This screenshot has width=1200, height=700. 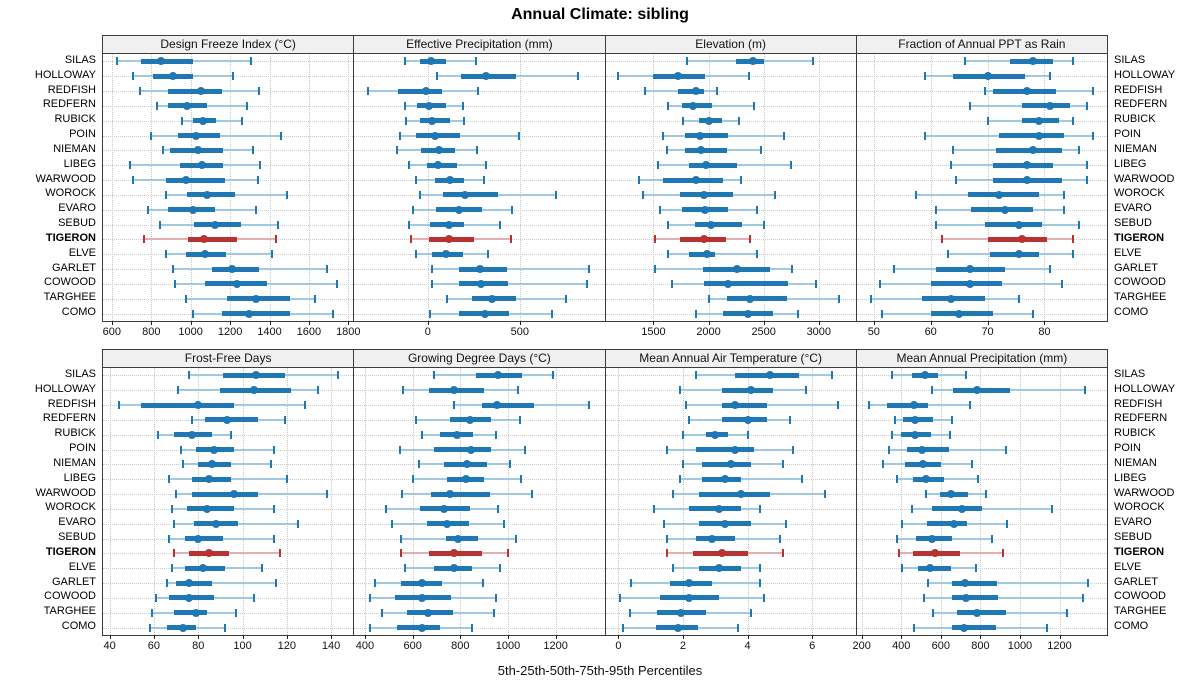 I want to click on x-tick-label: 1200, so click(x=230, y=332).